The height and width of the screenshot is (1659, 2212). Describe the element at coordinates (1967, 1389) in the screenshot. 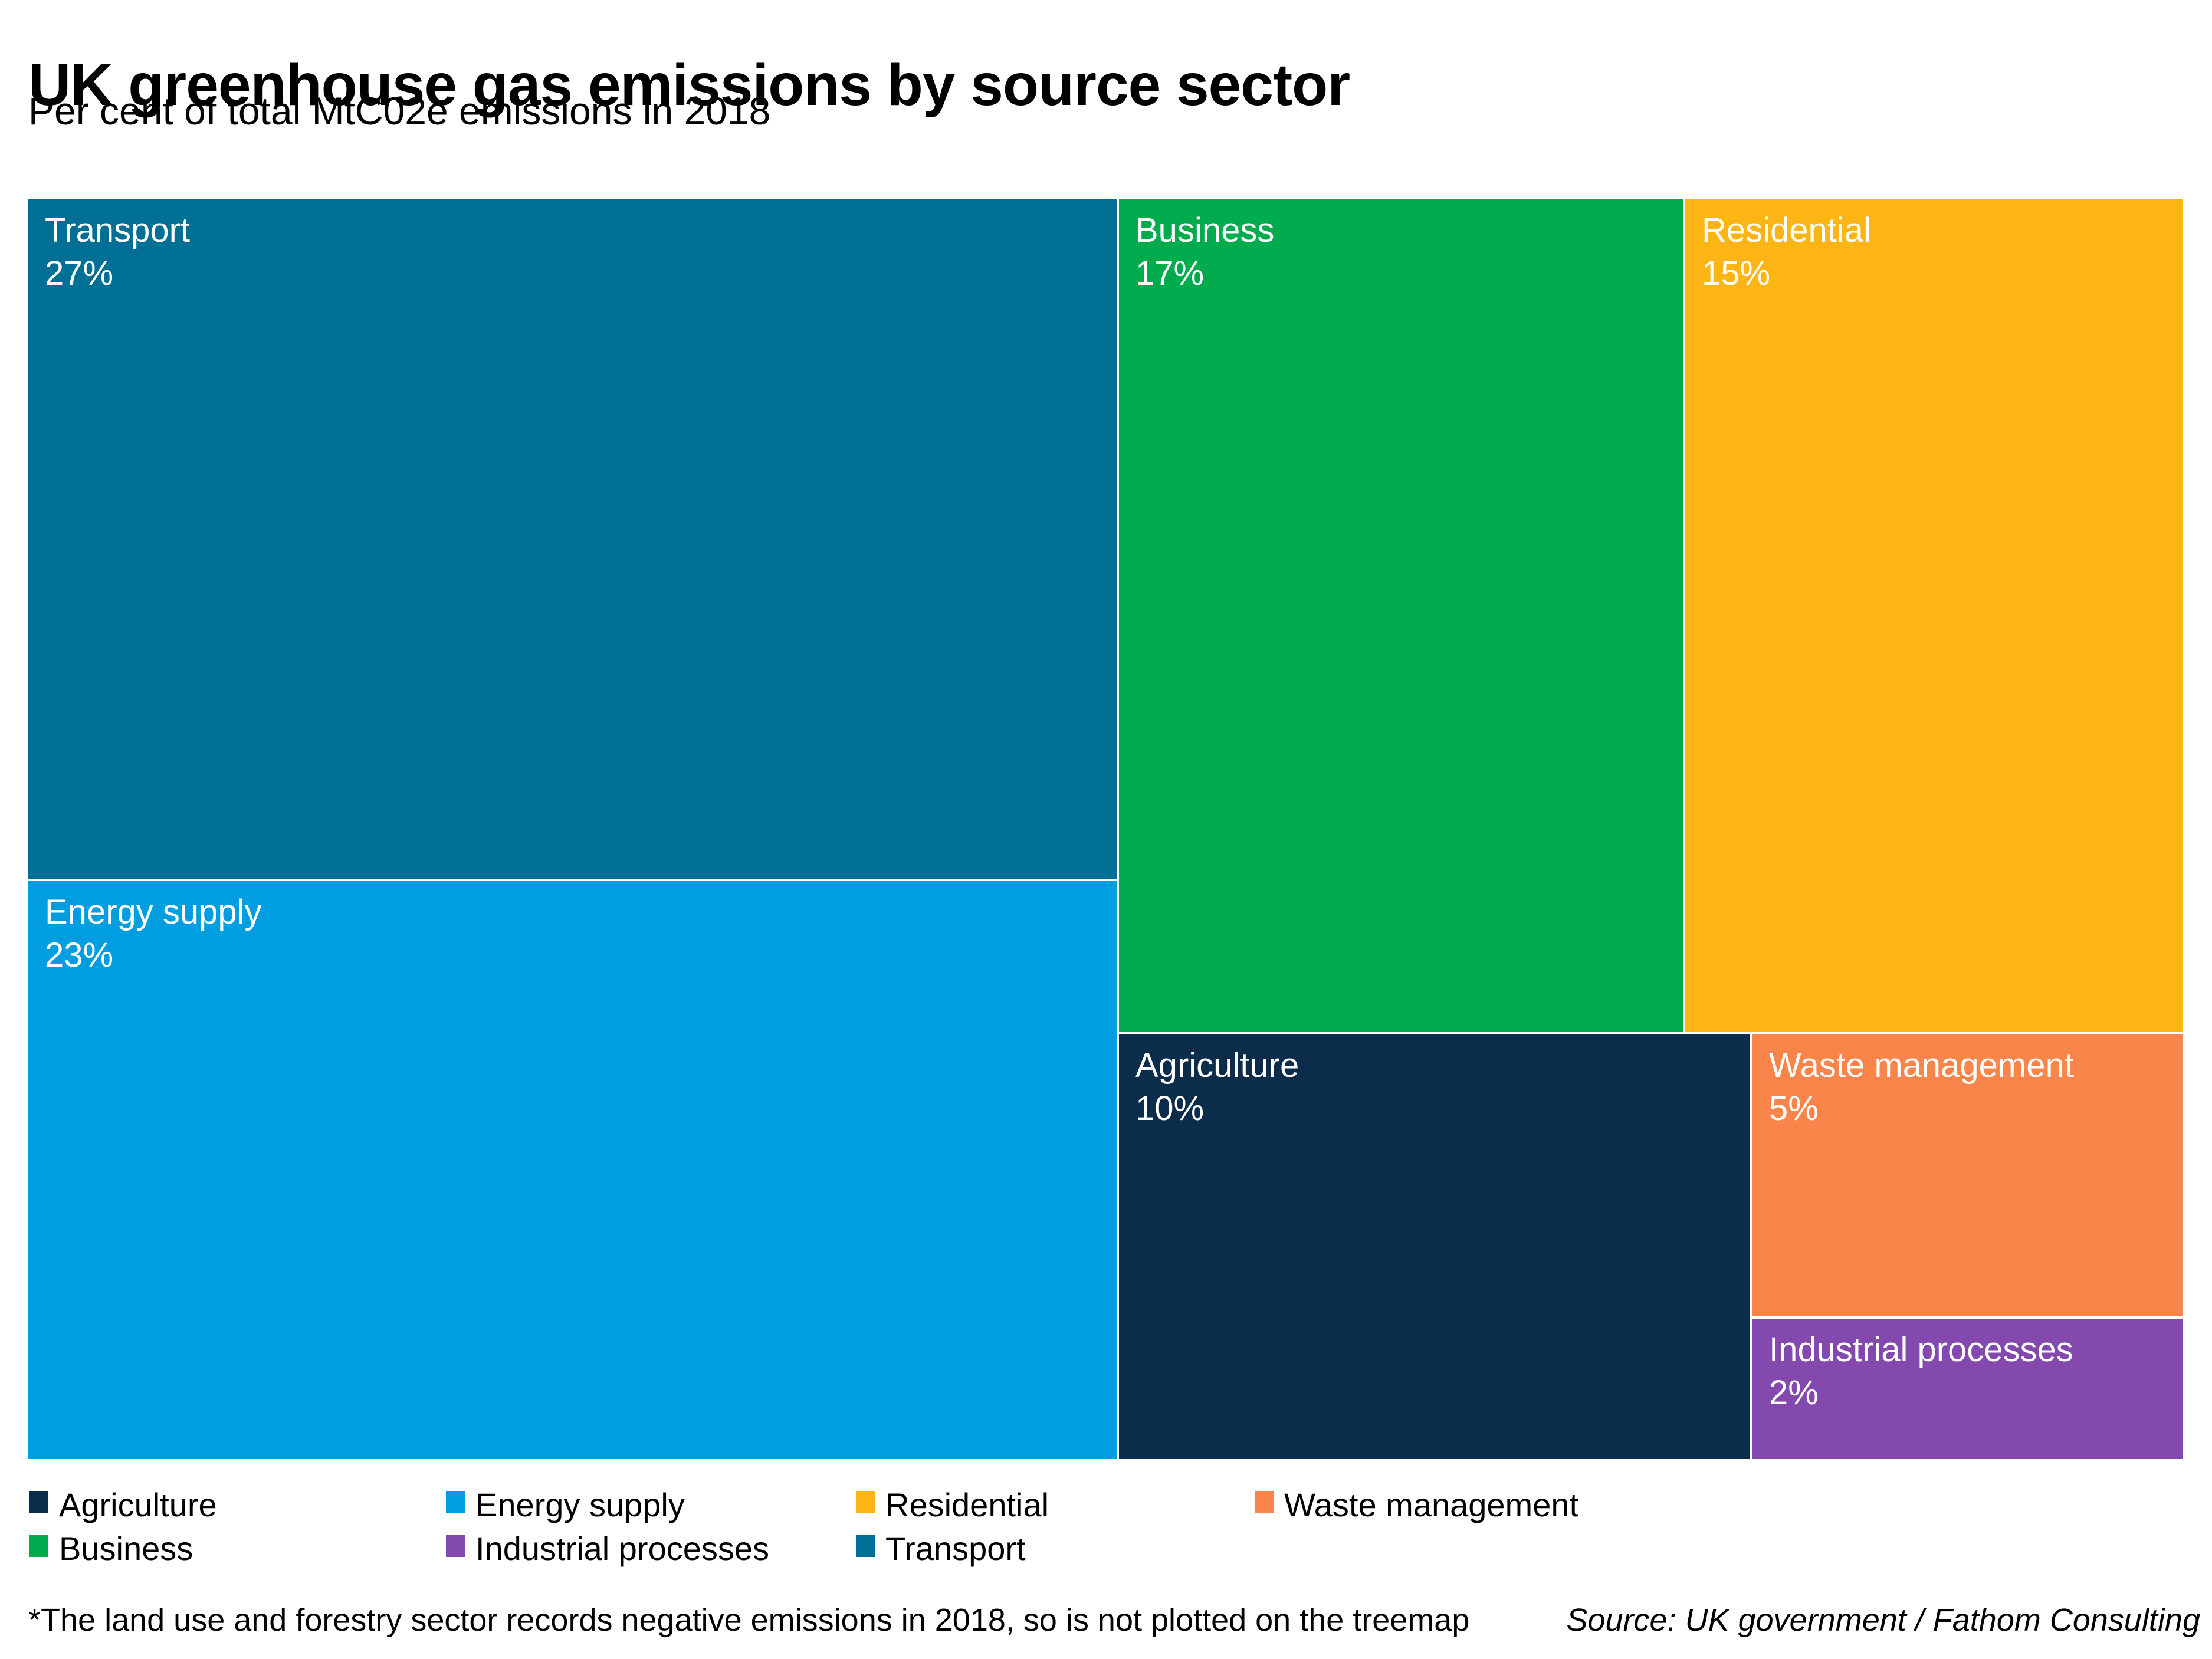

I see `treemap-tile-industrial-processes: Industrial processes 2%` at that location.